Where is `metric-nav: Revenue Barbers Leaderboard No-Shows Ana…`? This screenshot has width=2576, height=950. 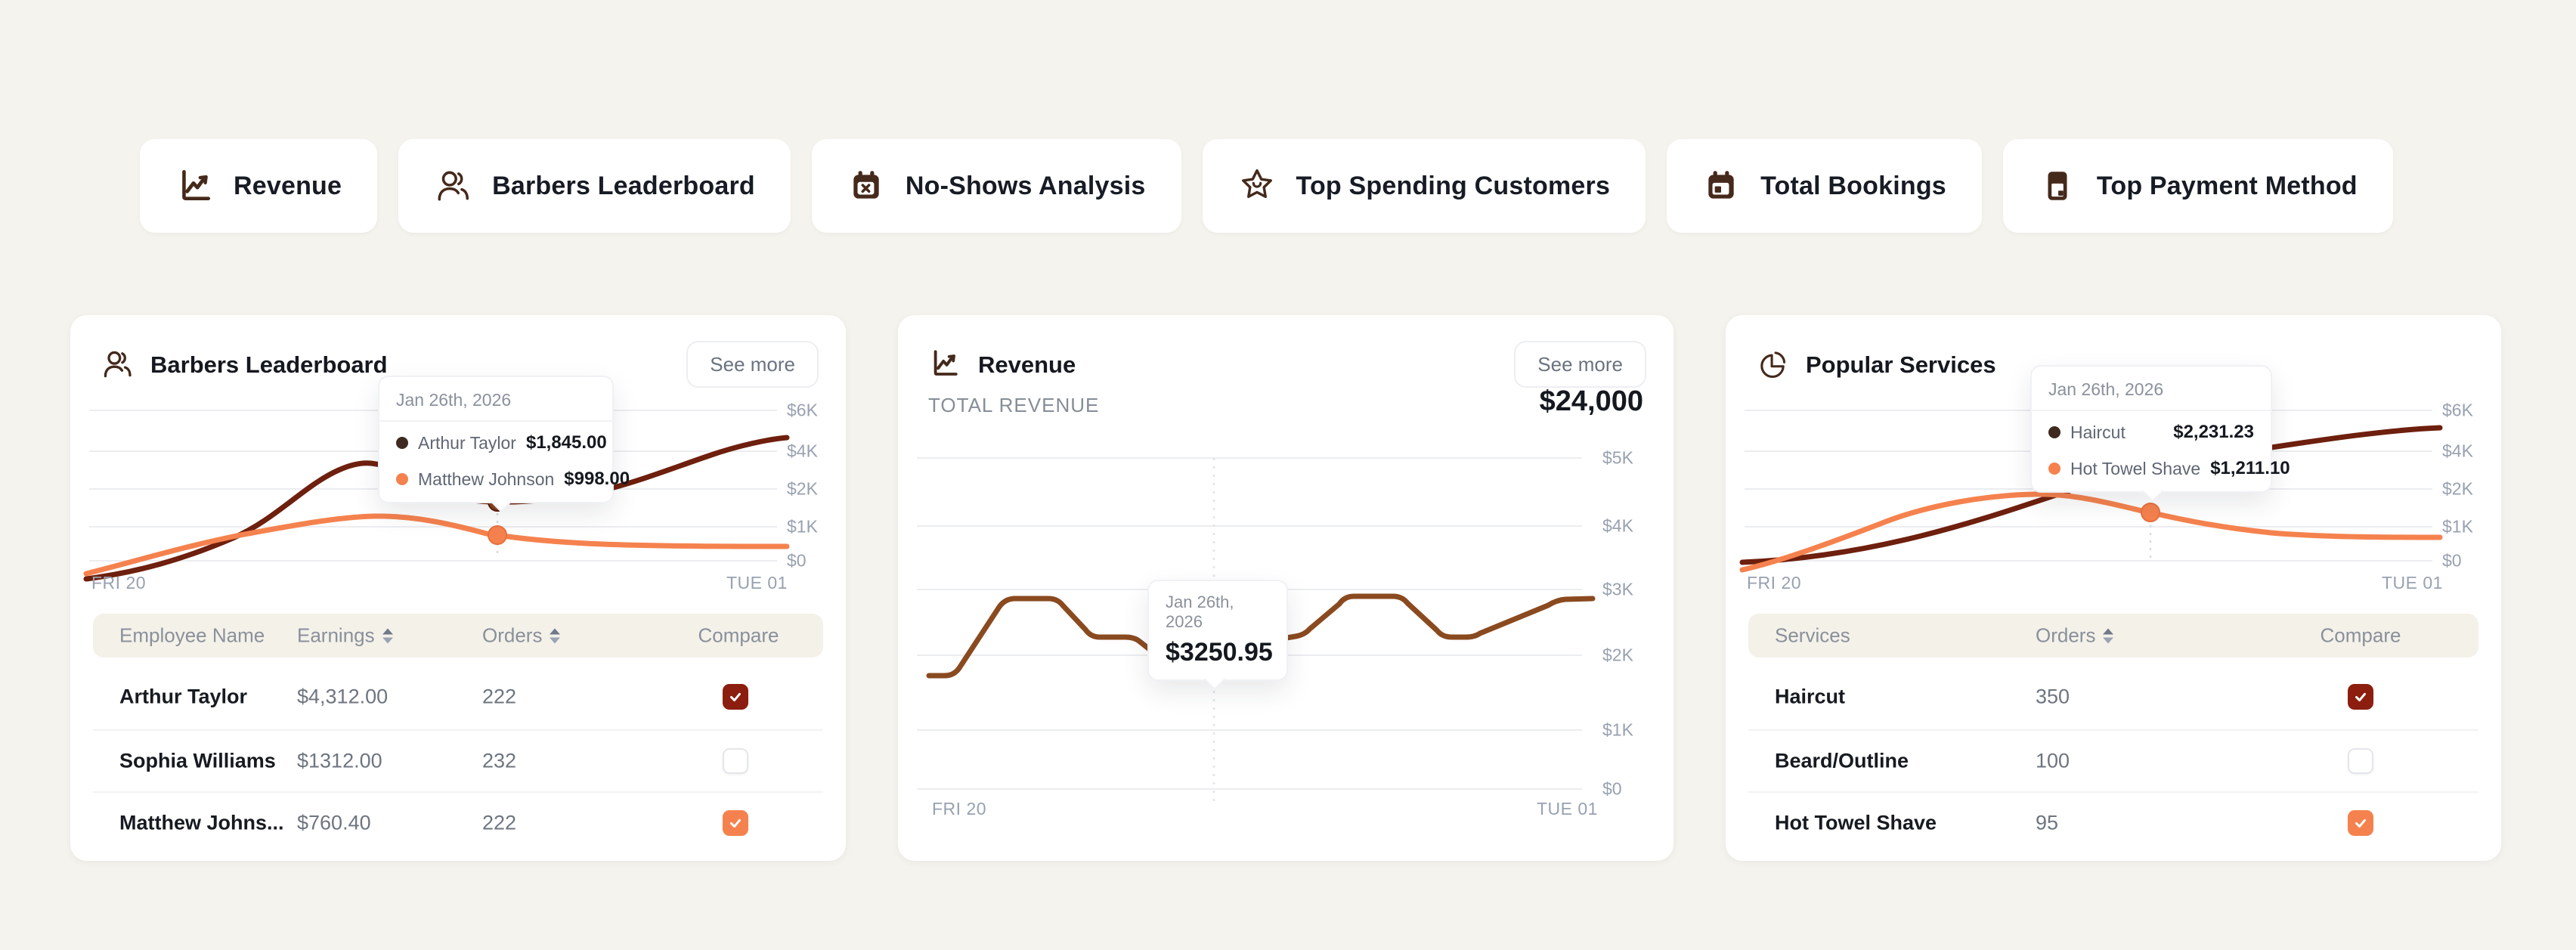 metric-nav: Revenue Barbers Leaderboard No-Shows Ana… is located at coordinates (1266, 186).